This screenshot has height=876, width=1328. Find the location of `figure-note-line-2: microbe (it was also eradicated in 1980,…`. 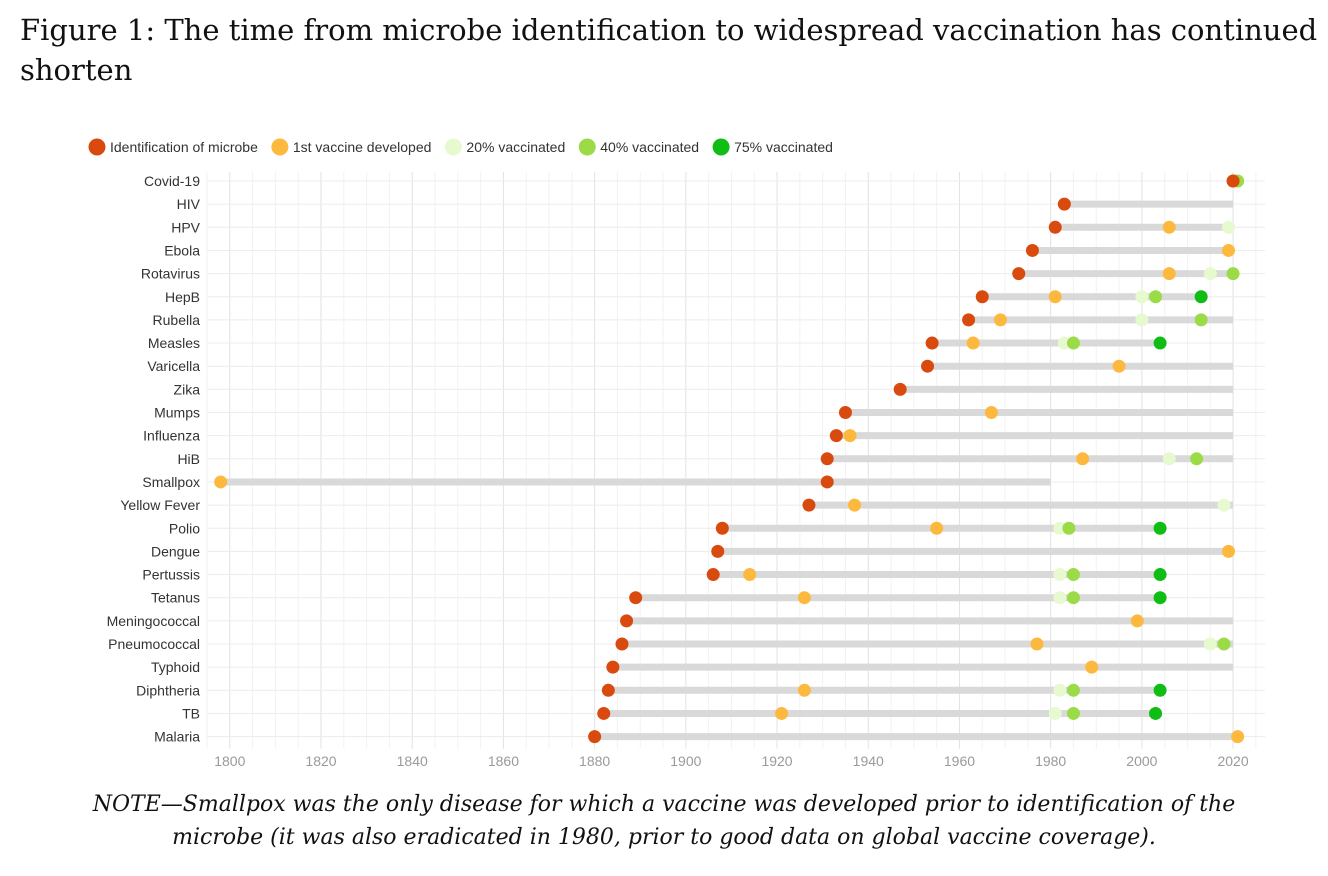

figure-note-line-2: microbe (it was also eradicated in 1980,… is located at coordinates (664, 837).